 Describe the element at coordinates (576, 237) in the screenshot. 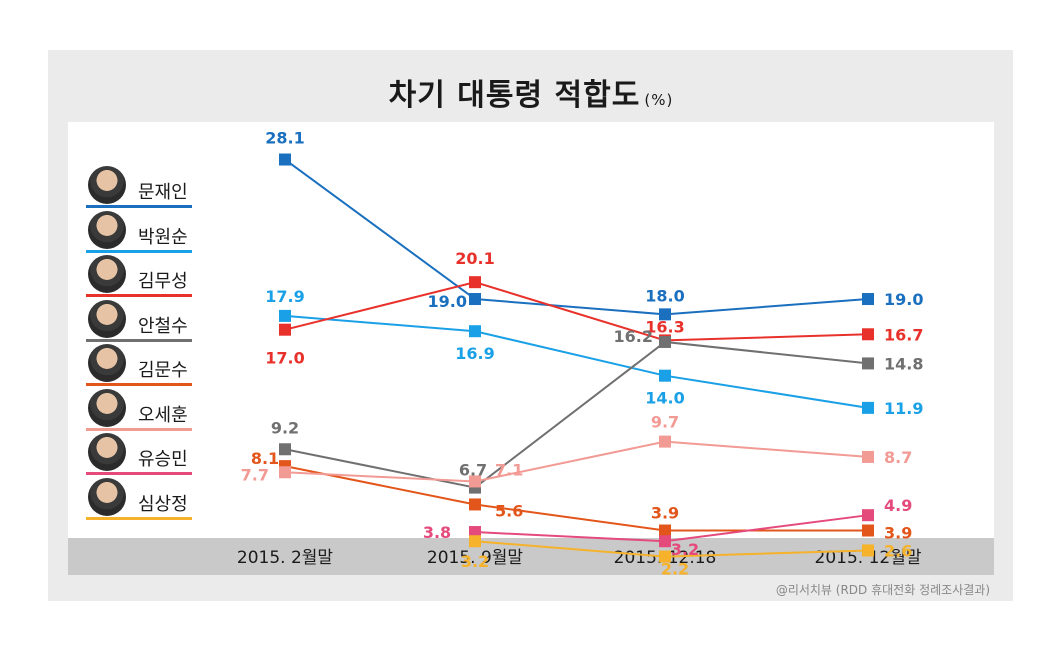

I see `series-line-문재인` at that location.